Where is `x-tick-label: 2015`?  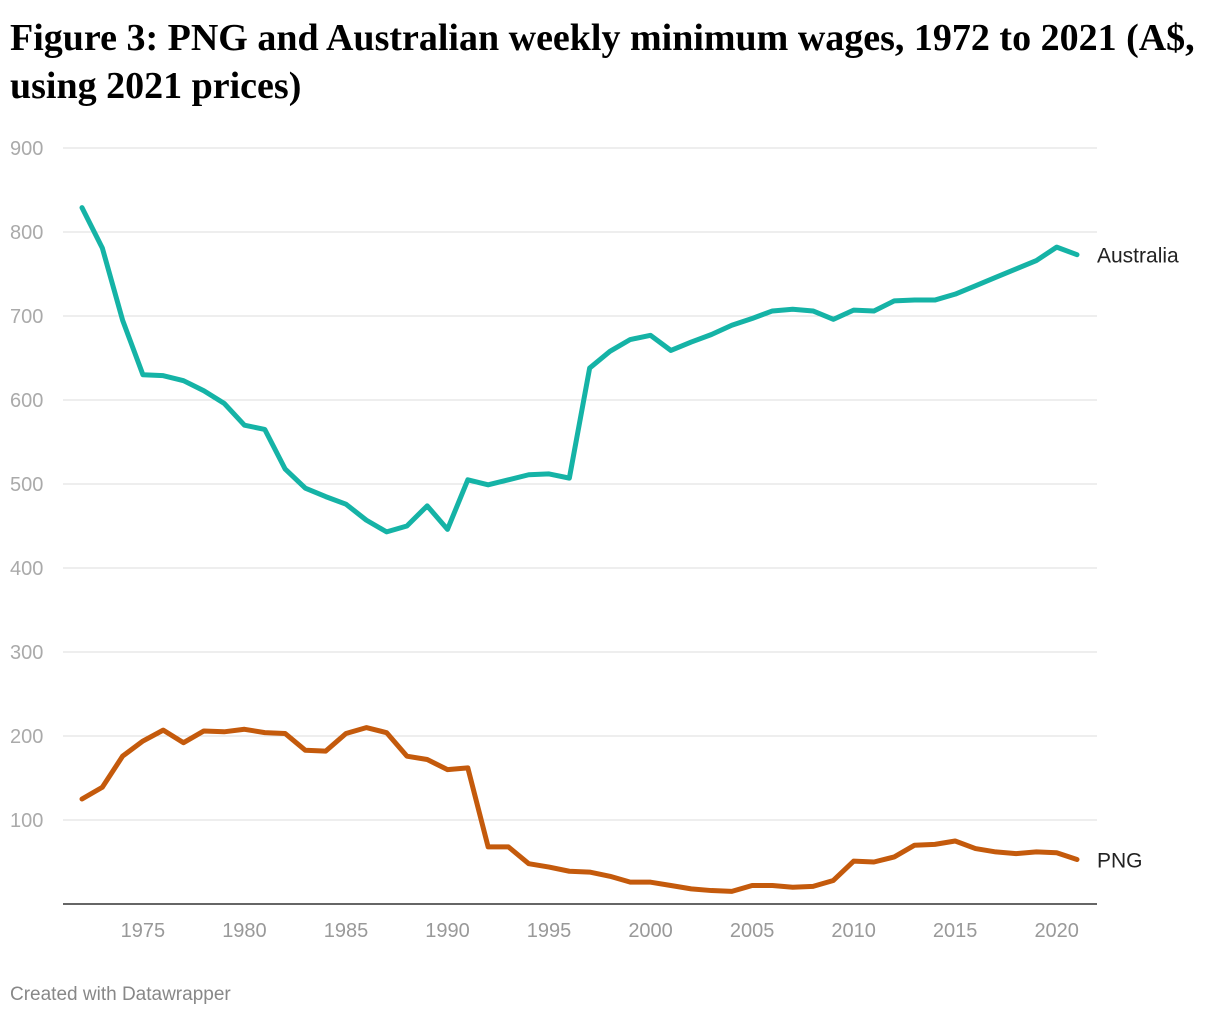 x-tick-label: 2015 is located at coordinates (955, 931).